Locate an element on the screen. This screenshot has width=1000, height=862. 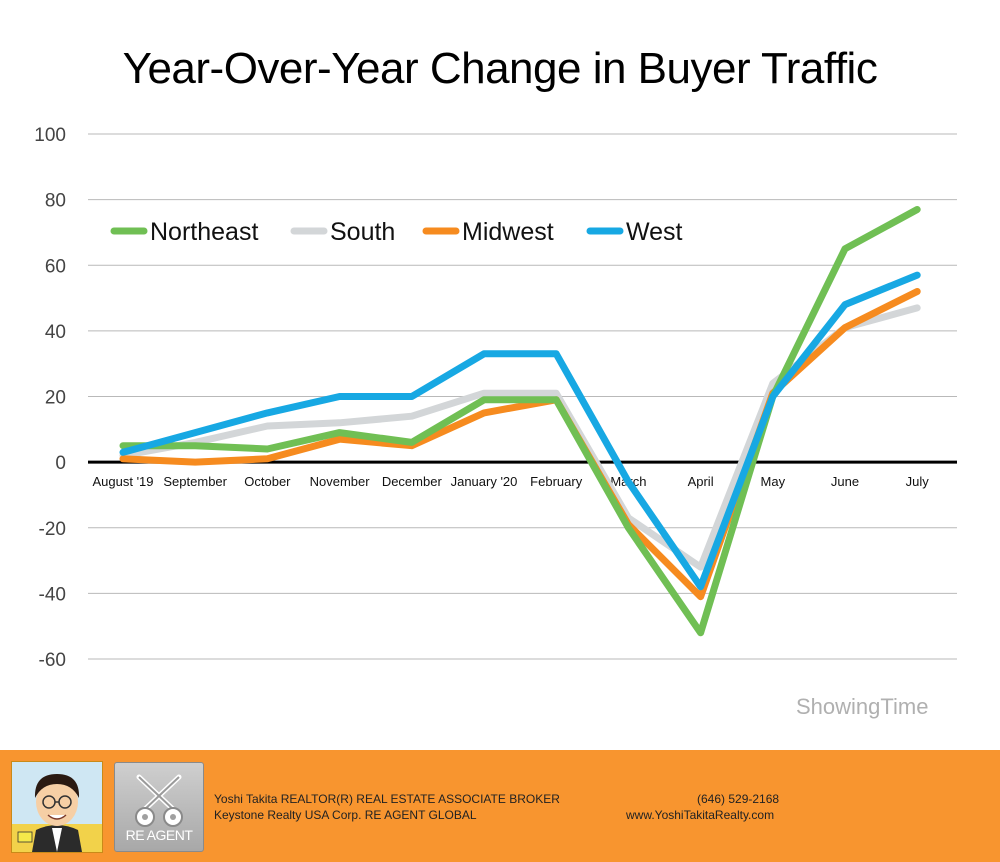
x-tick-label: February is located at coordinates (556, 481).